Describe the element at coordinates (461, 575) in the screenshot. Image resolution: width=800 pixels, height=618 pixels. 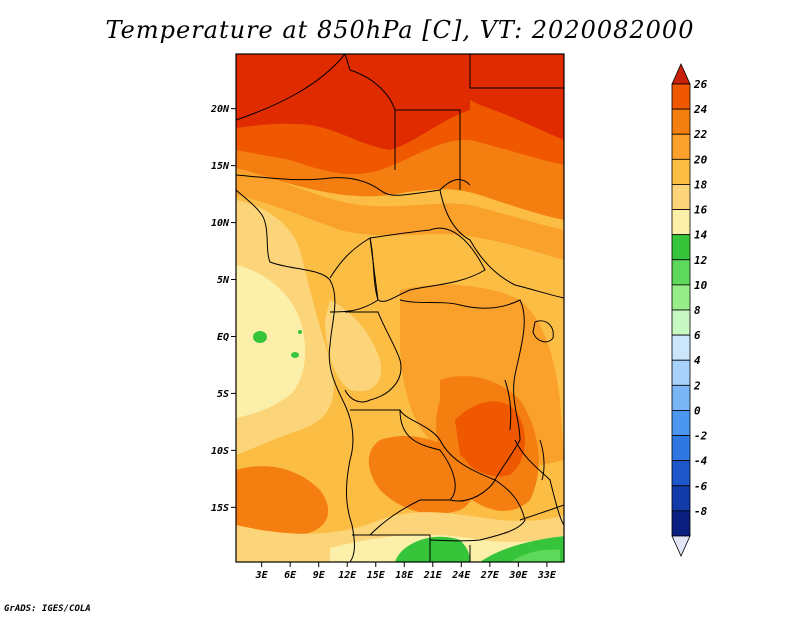
I see `lon-tick-label: 24E` at that location.